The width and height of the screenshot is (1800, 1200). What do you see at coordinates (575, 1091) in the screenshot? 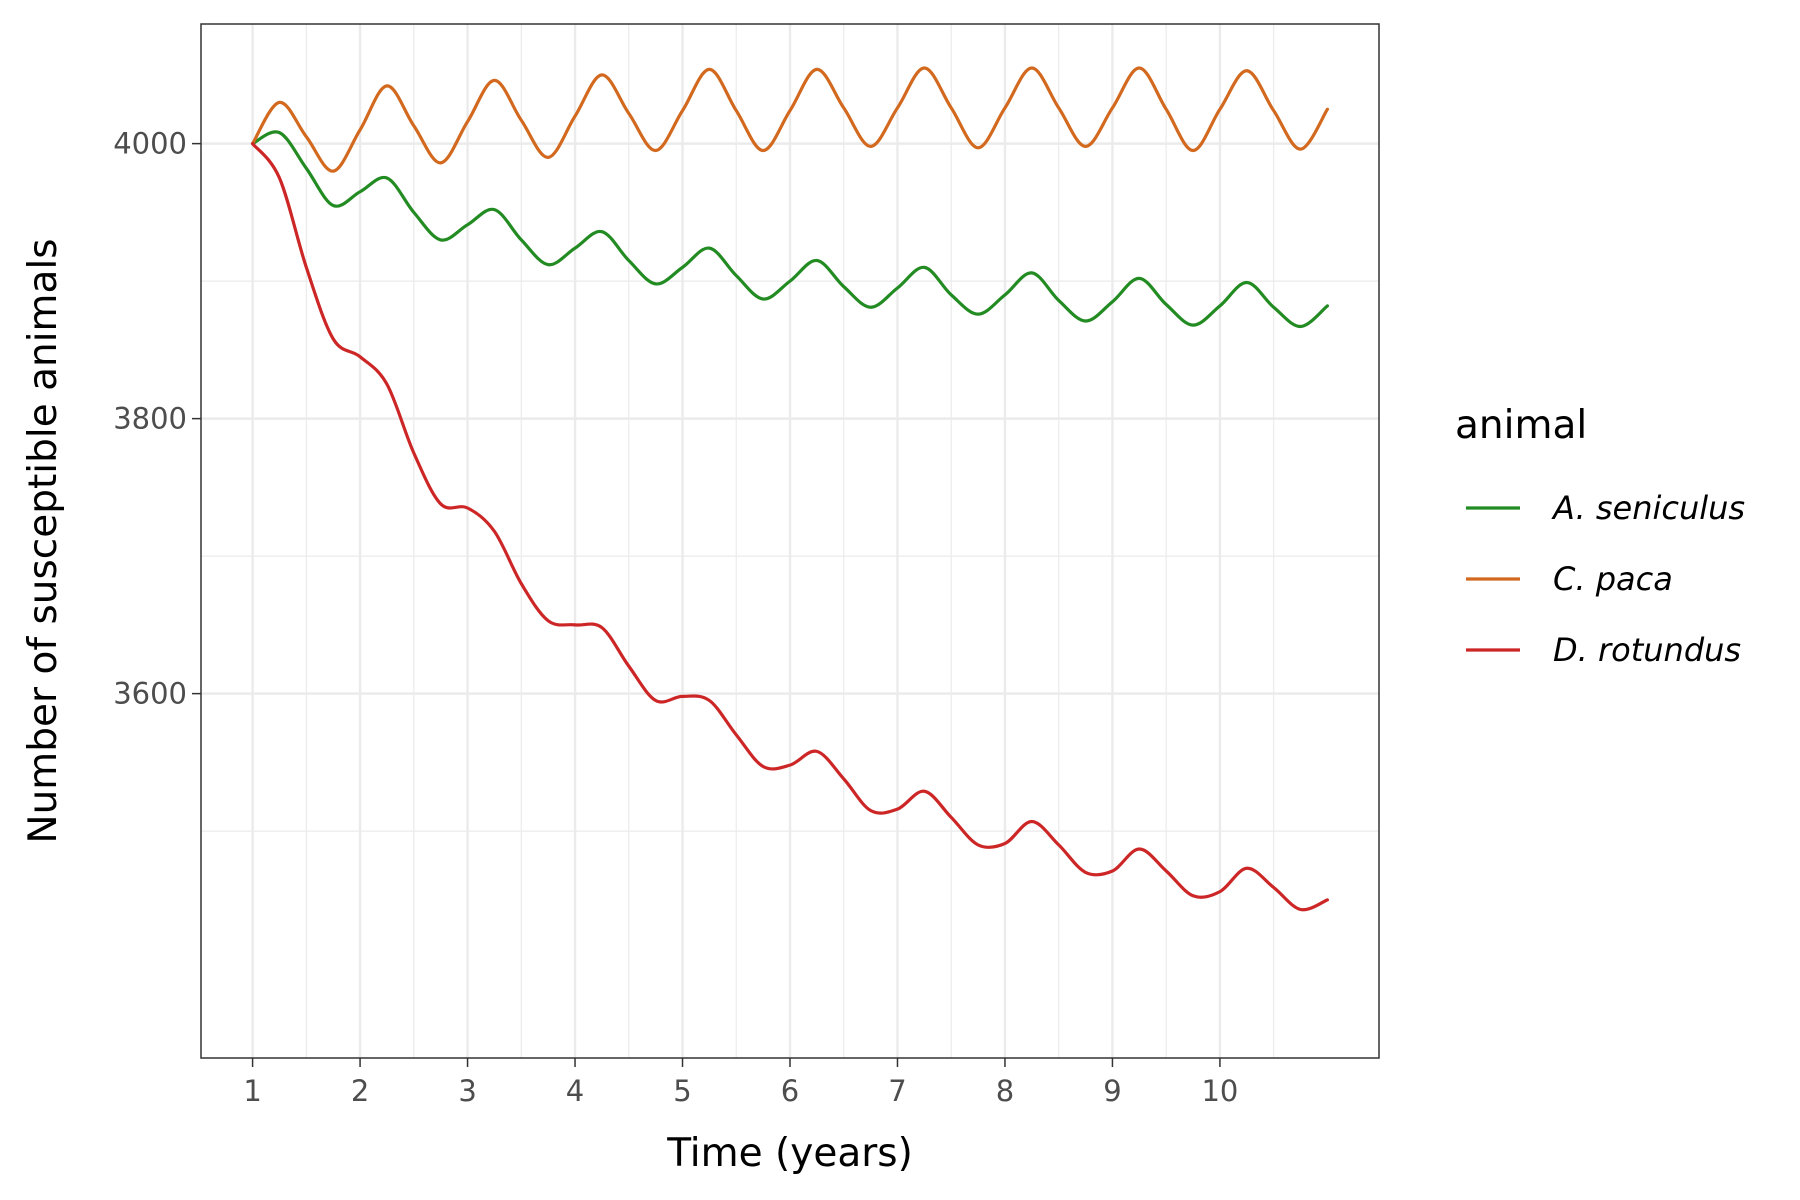
I see `x-tick-label-3: 4` at bounding box center [575, 1091].